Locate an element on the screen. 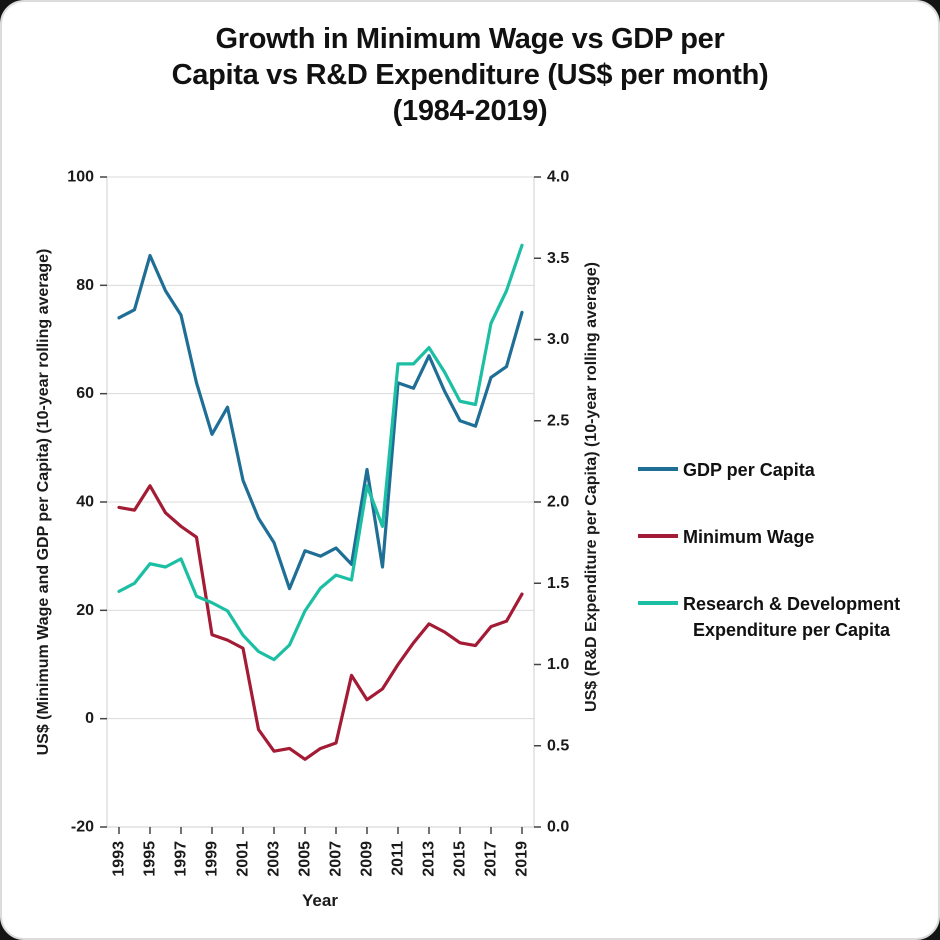 This screenshot has height=940, width=940. x-tick-label: 2005 is located at coordinates (305, 859).